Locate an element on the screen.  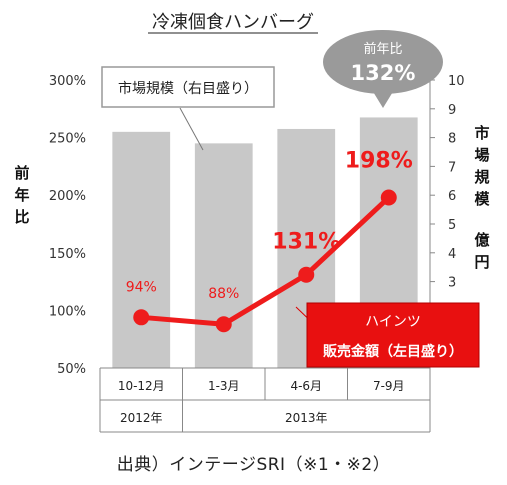
right-tick-label: 7 is located at coordinates (452, 167).